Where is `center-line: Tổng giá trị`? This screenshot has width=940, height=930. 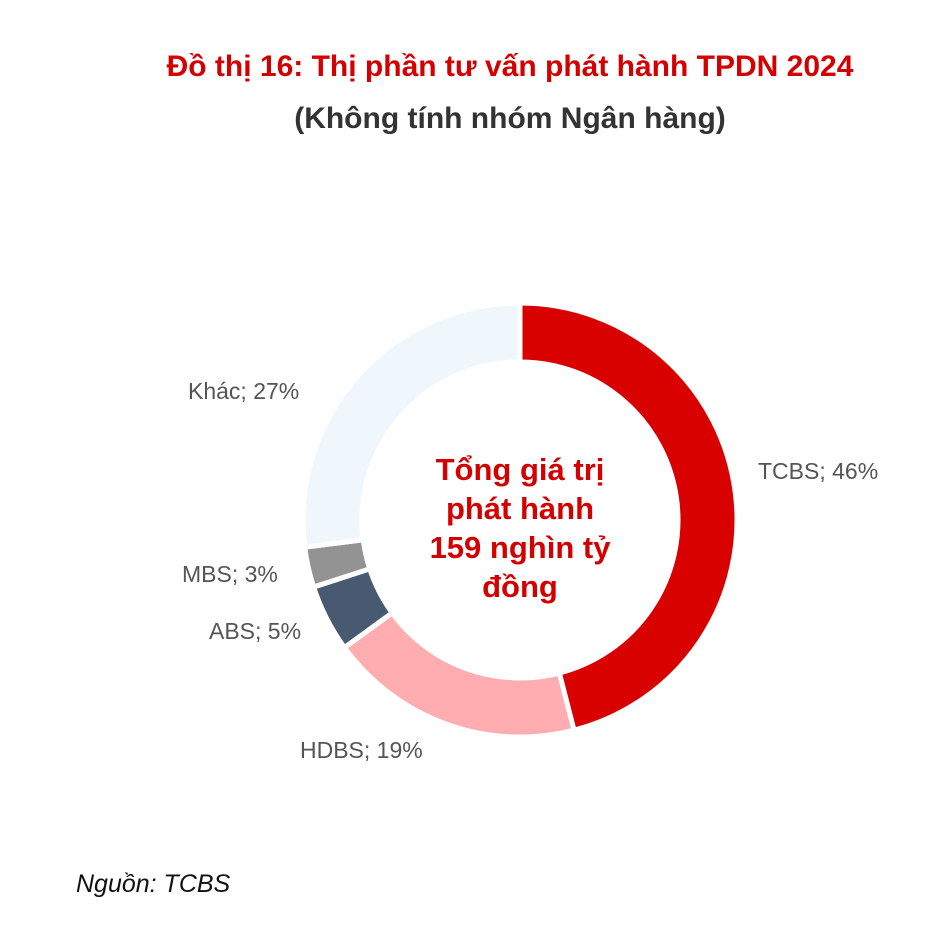 center-line: Tổng giá trị is located at coordinates (520, 469).